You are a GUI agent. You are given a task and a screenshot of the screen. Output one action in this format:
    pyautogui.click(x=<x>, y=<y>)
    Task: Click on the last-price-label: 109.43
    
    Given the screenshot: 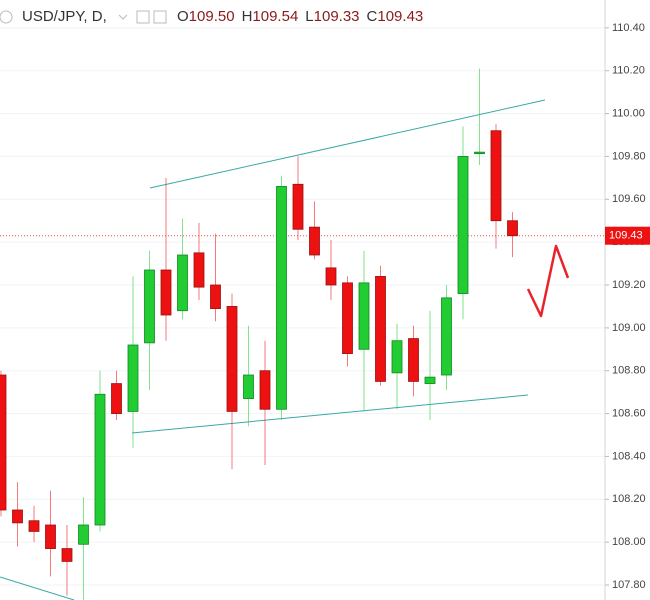 What is the action you would take?
    pyautogui.click(x=626, y=236)
    